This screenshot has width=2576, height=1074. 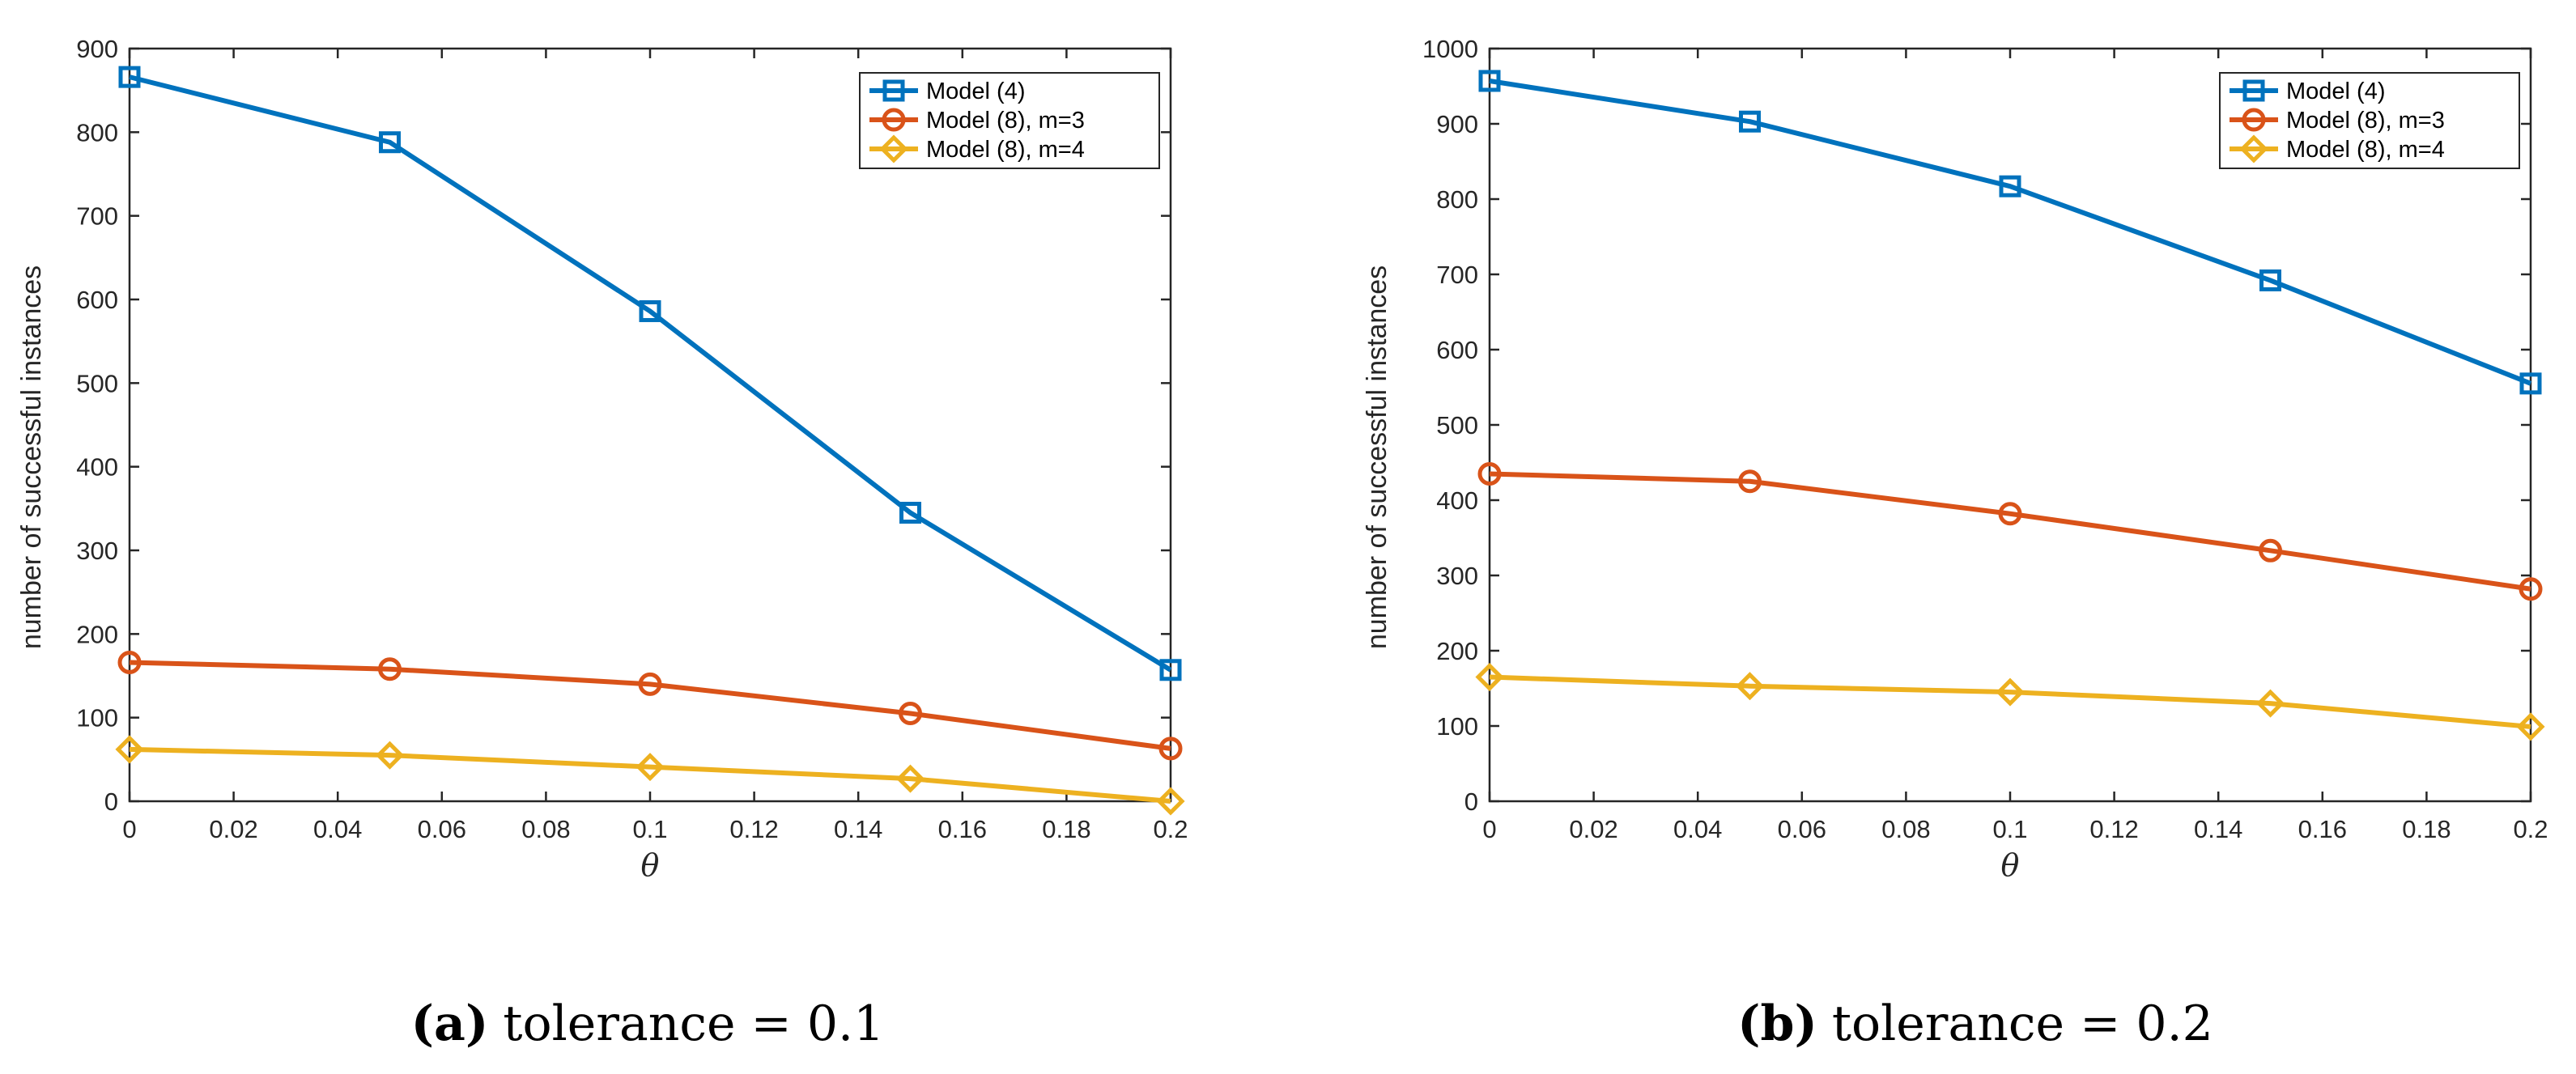 I want to click on x-tick-label: 0.06, so click(x=1802, y=829).